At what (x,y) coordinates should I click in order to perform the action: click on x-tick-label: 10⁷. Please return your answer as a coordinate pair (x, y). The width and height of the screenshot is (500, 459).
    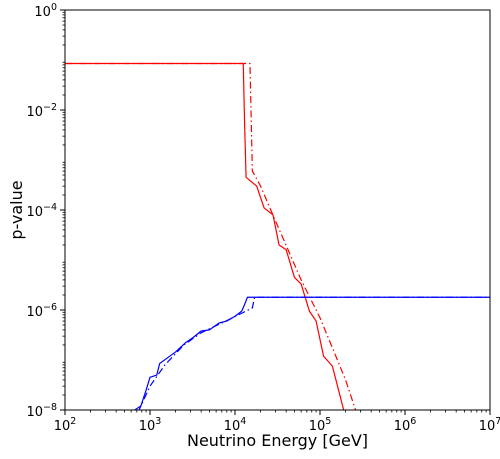
    Looking at the image, I should click on (489, 425).